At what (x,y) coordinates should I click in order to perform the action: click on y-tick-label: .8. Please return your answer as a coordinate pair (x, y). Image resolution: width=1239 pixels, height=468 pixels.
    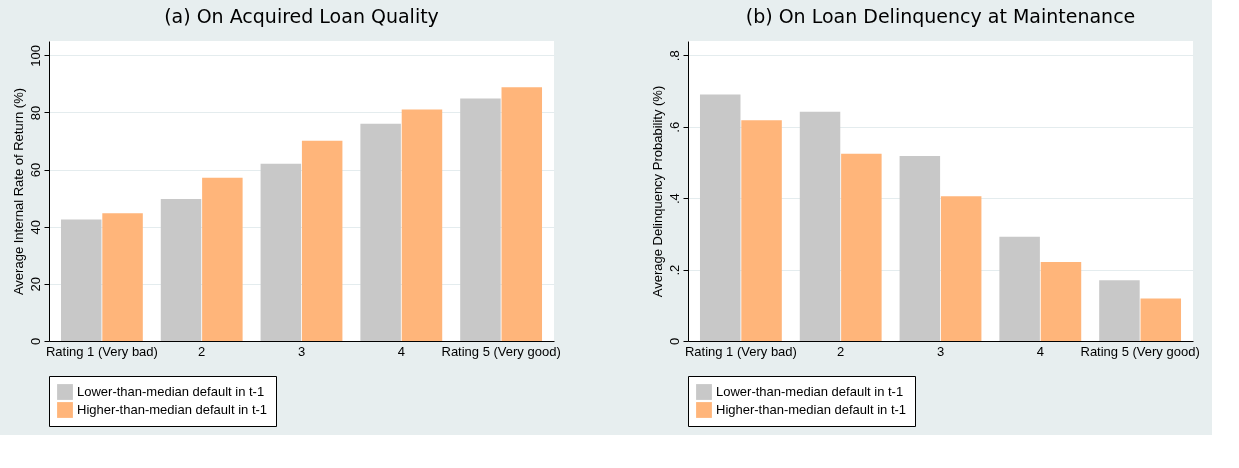
    Looking at the image, I should click on (674, 56).